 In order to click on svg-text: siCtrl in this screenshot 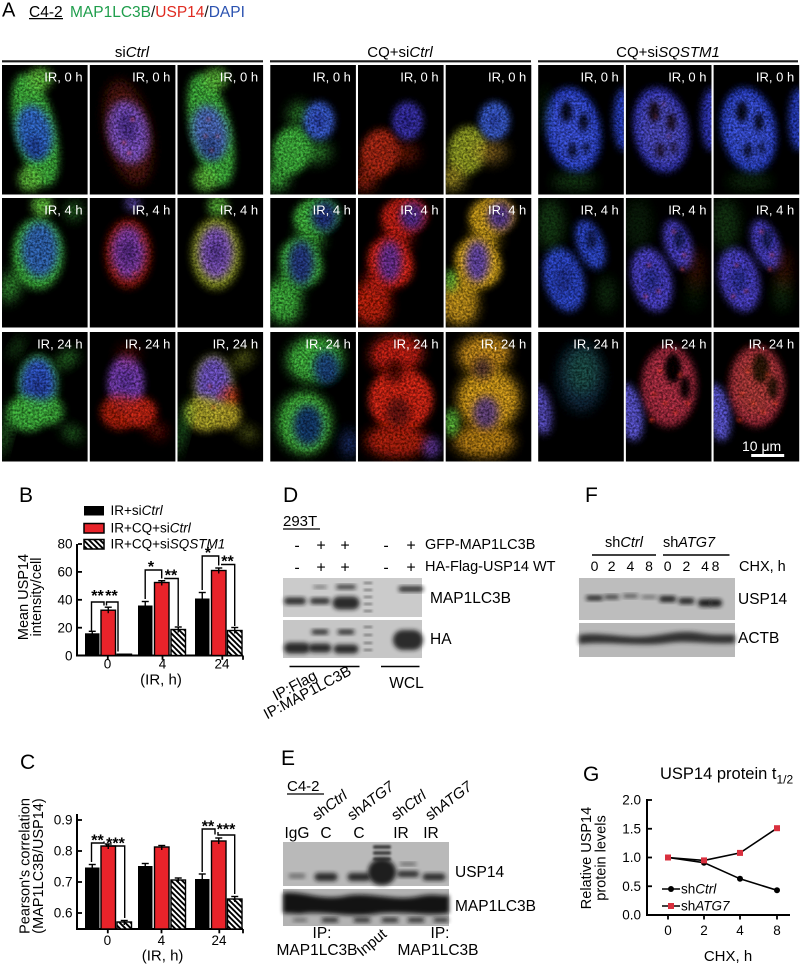, I will do `click(132, 52)`.